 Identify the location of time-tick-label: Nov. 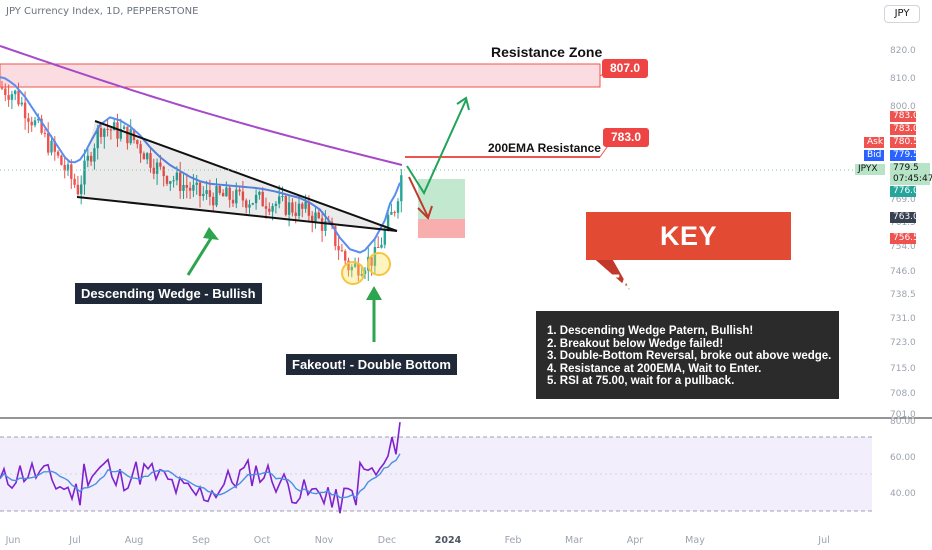
(324, 540).